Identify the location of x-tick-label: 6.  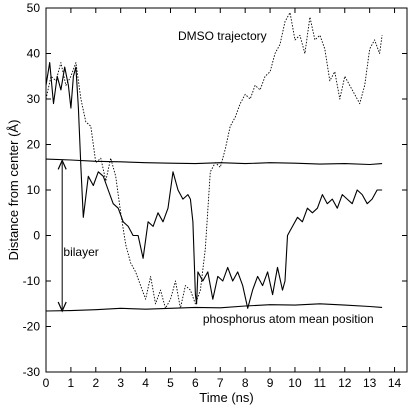
(195, 383).